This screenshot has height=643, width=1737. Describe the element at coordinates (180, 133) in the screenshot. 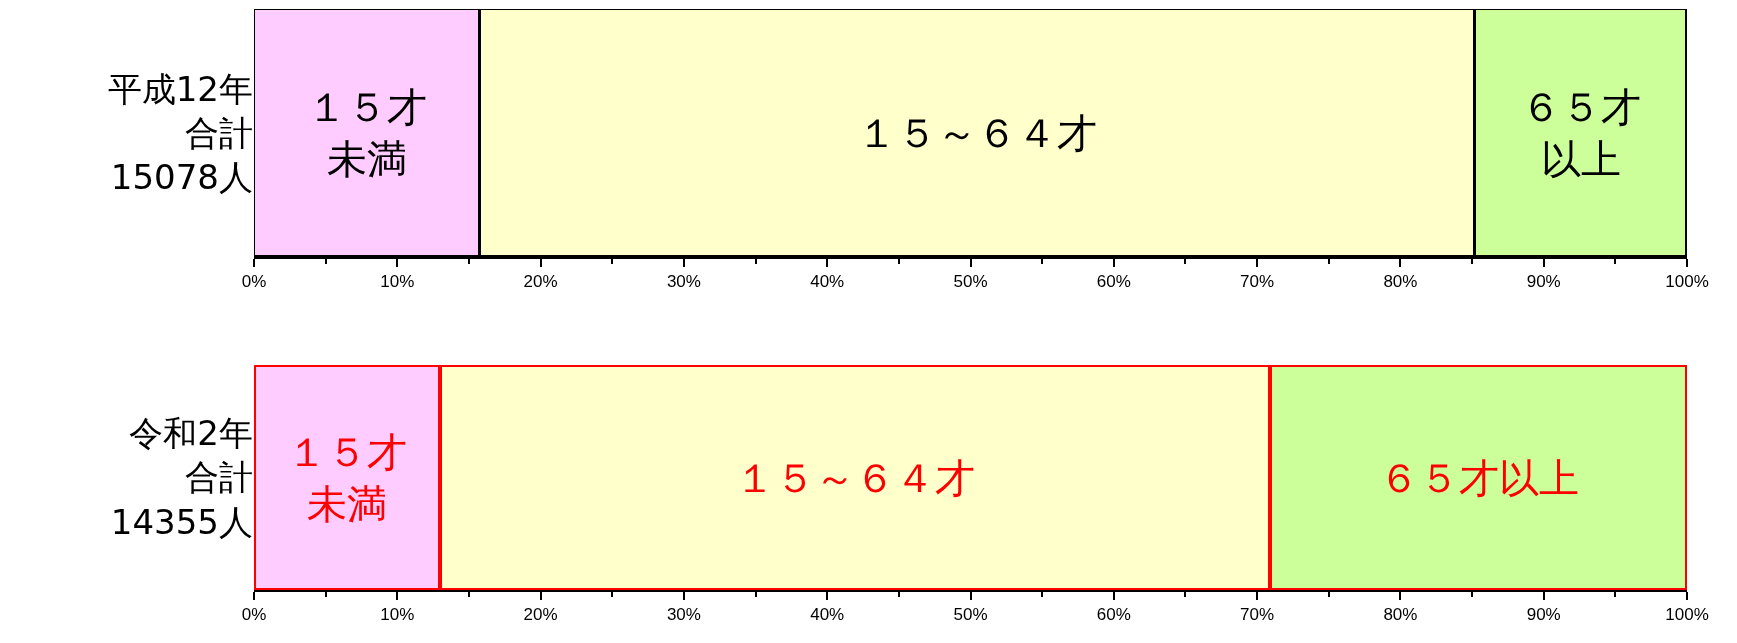

I see `y-tick-label: 平成12年合計15078人` at that location.